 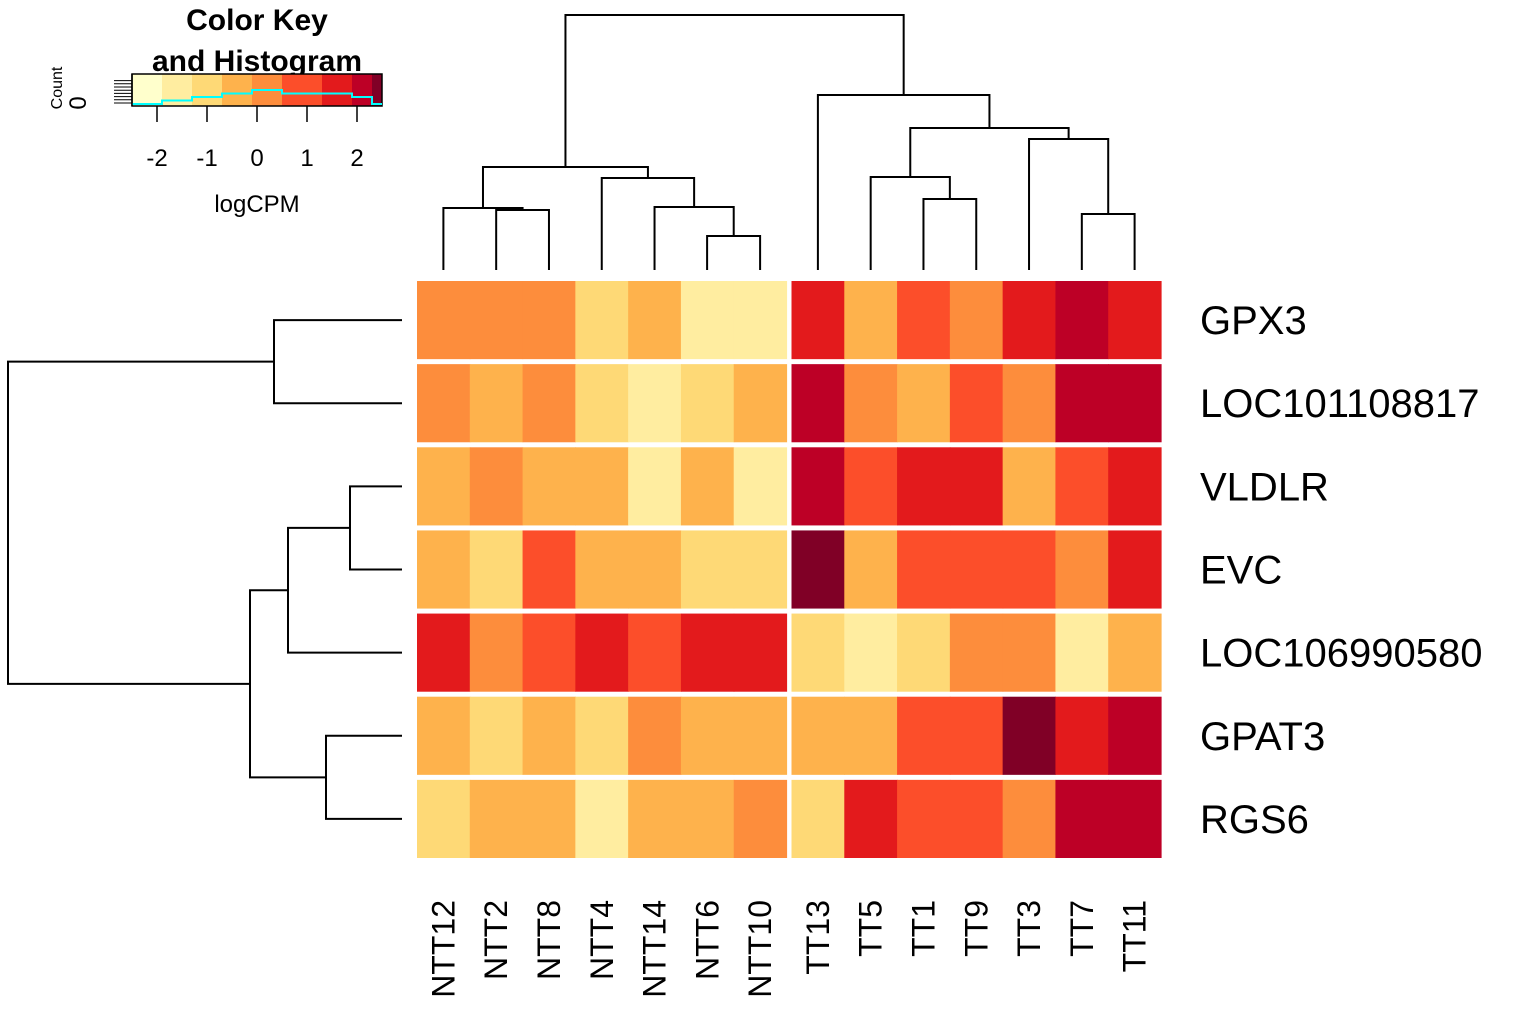 I want to click on heatmap-cell-GPX3-TT1, so click(x=924, y=320).